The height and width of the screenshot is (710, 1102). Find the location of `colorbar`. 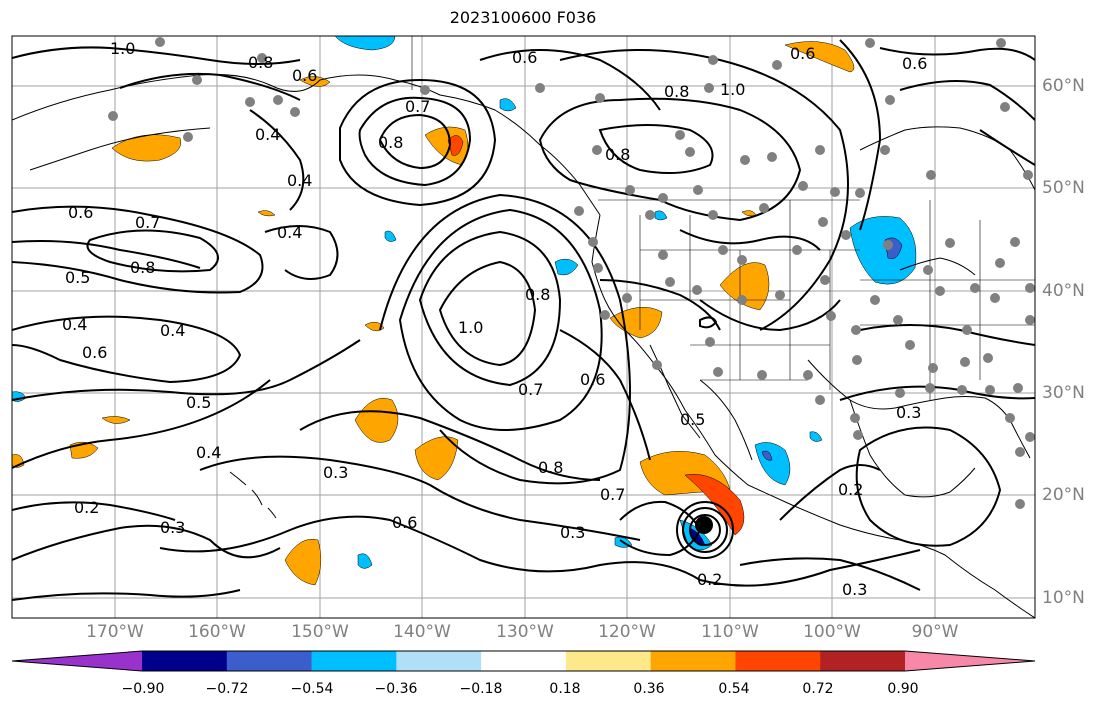

colorbar is located at coordinates (523, 661).